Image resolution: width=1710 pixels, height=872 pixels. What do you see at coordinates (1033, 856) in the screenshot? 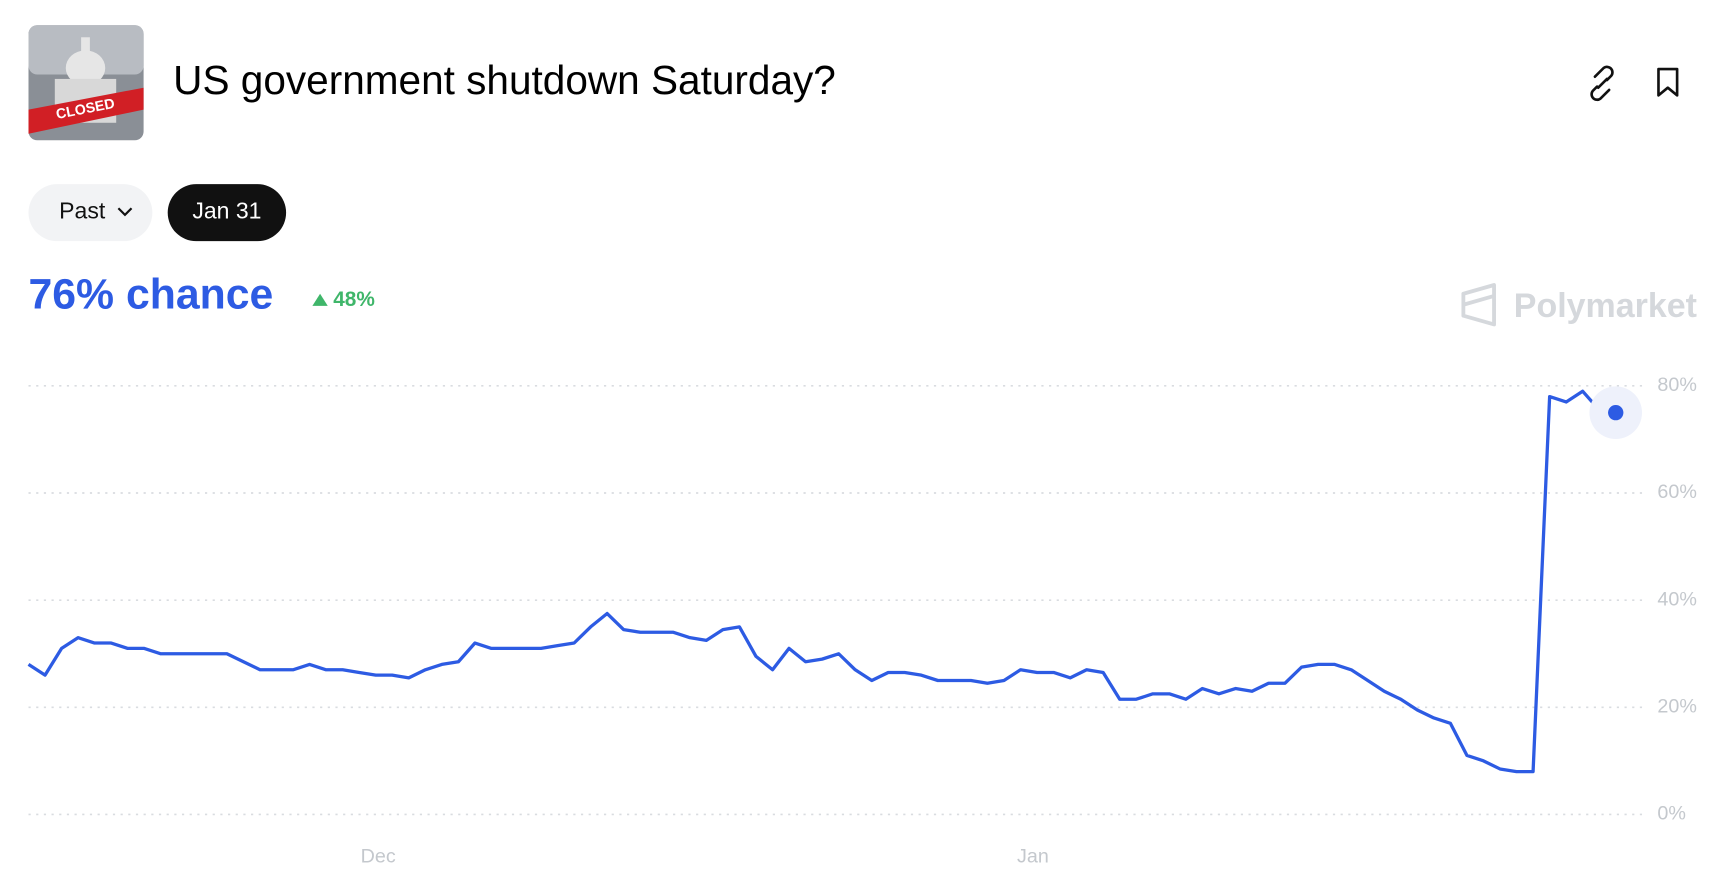
I see `x-tick-label: Jan` at bounding box center [1033, 856].